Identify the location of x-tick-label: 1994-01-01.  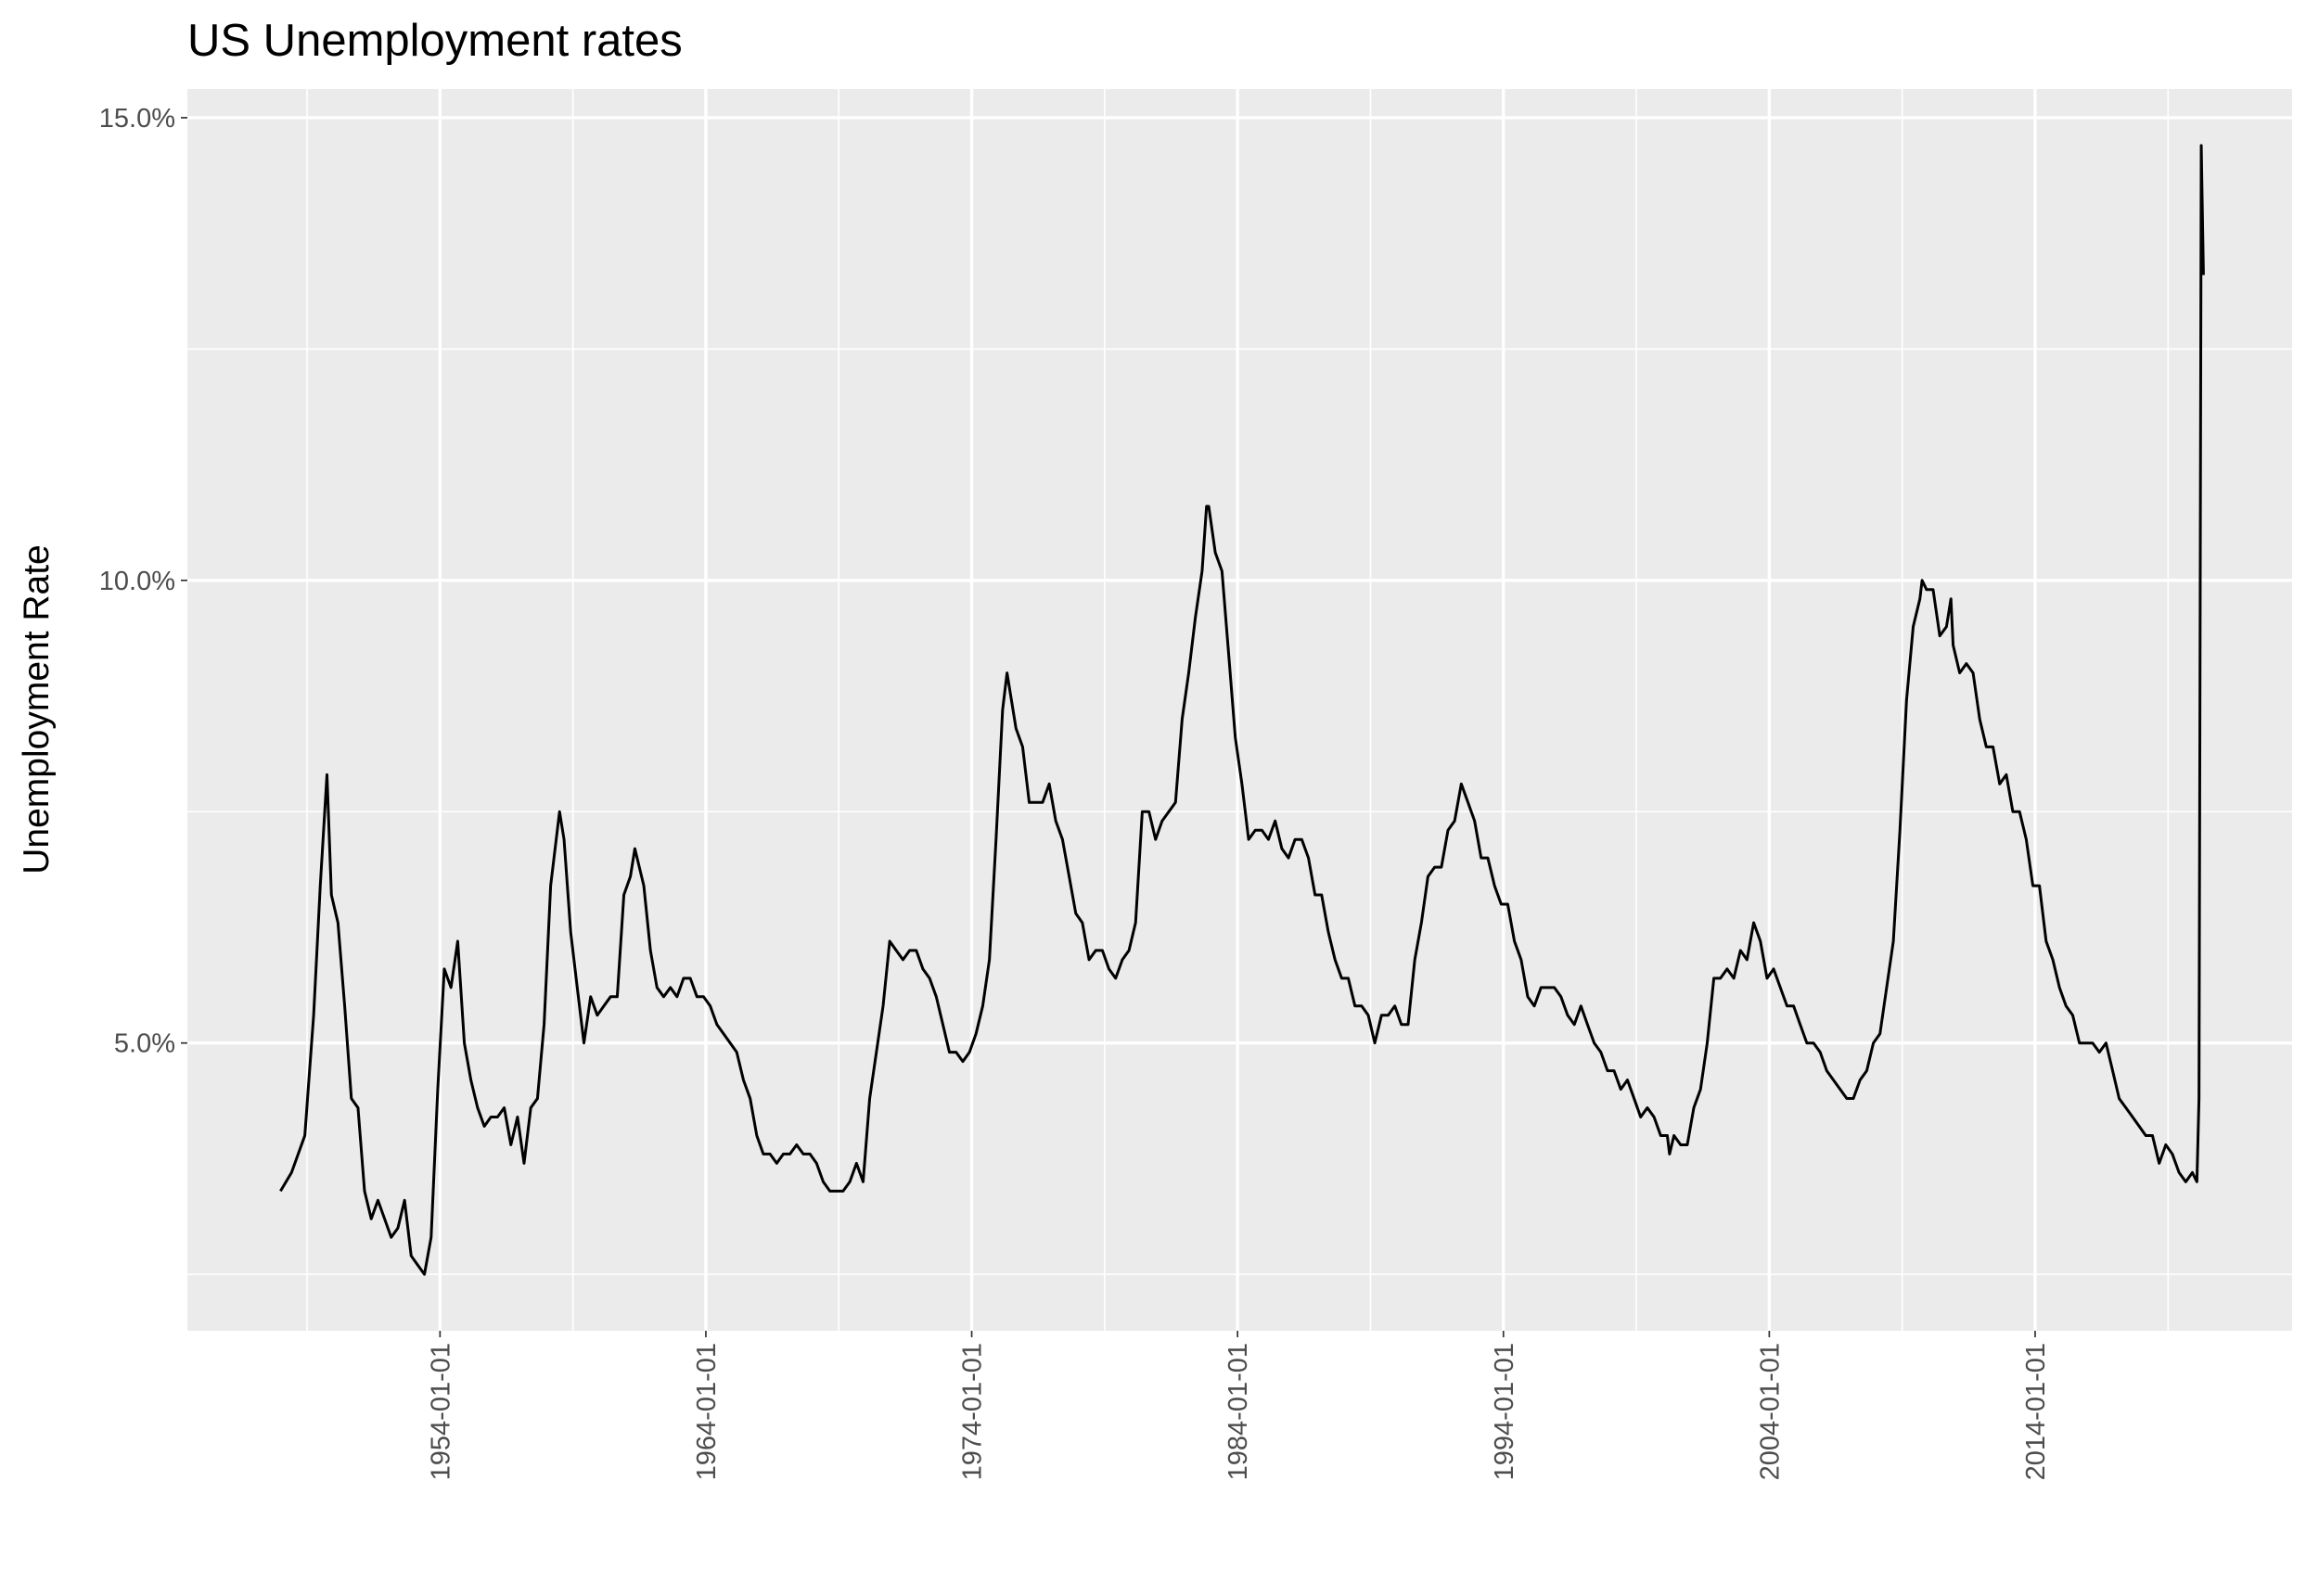
(1504, 1411).